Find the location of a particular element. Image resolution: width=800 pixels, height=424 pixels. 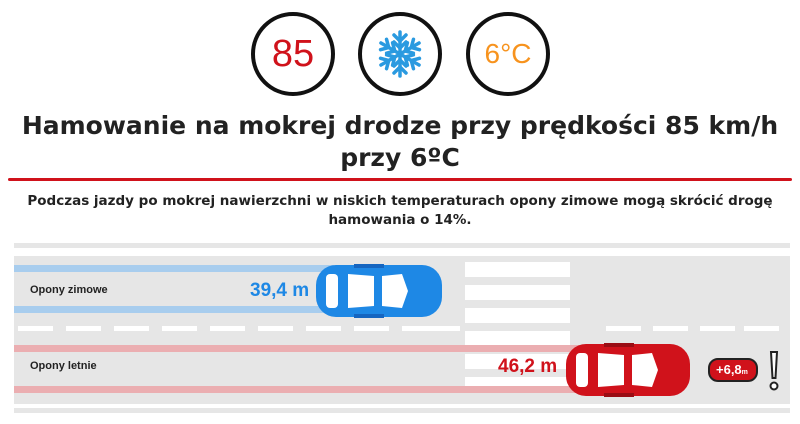

lane-label-winter: Opony zimowe is located at coordinates (69, 290).